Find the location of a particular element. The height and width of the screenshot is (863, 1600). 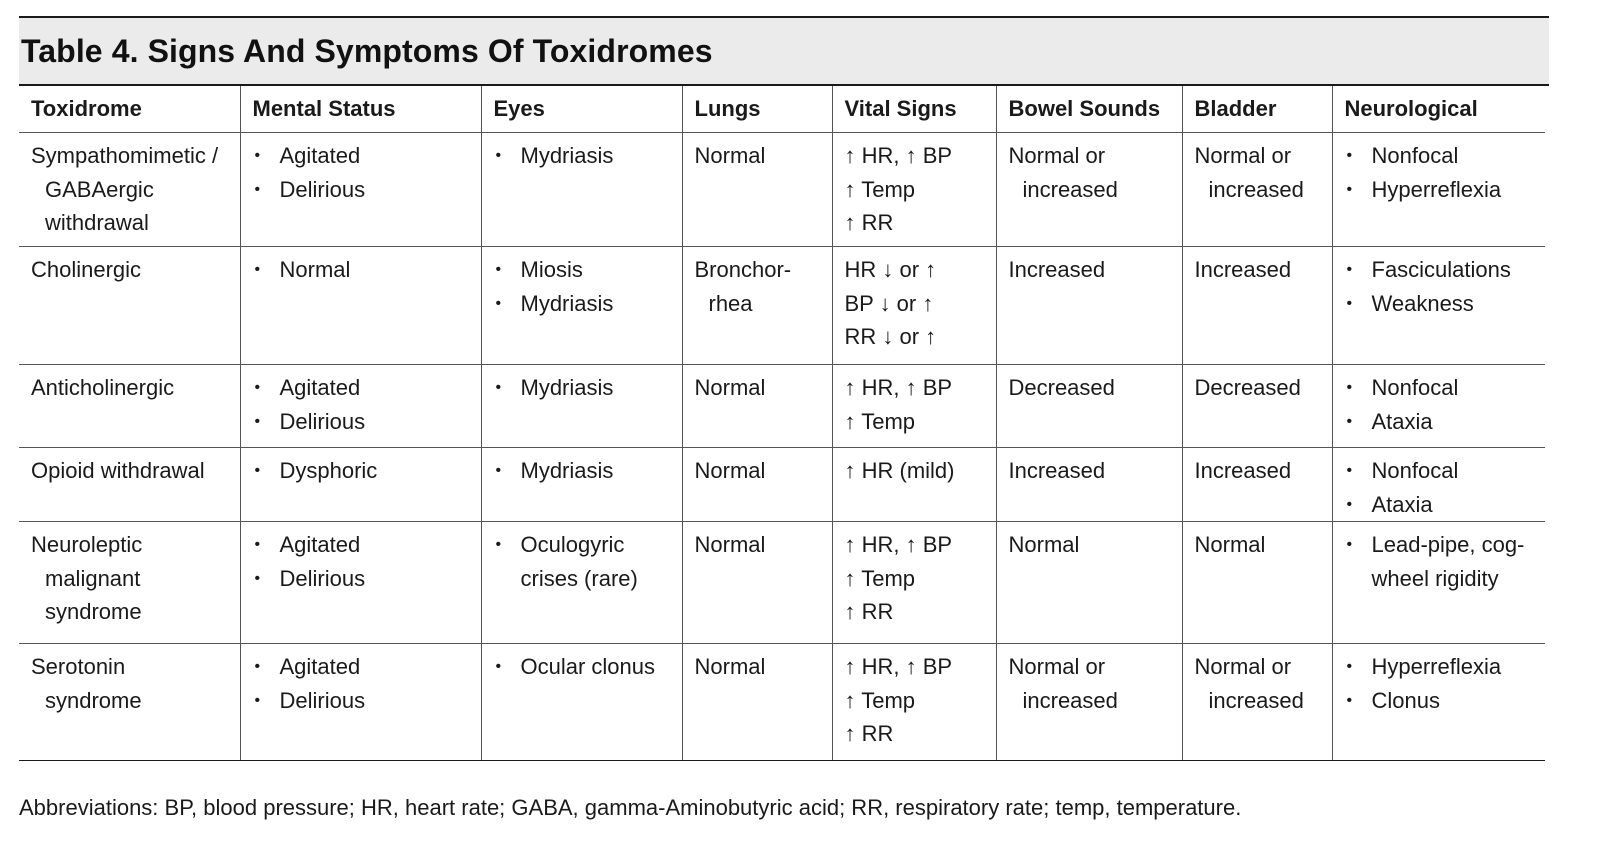

toxidrome-cell-line: malignant is located at coordinates (93, 578).